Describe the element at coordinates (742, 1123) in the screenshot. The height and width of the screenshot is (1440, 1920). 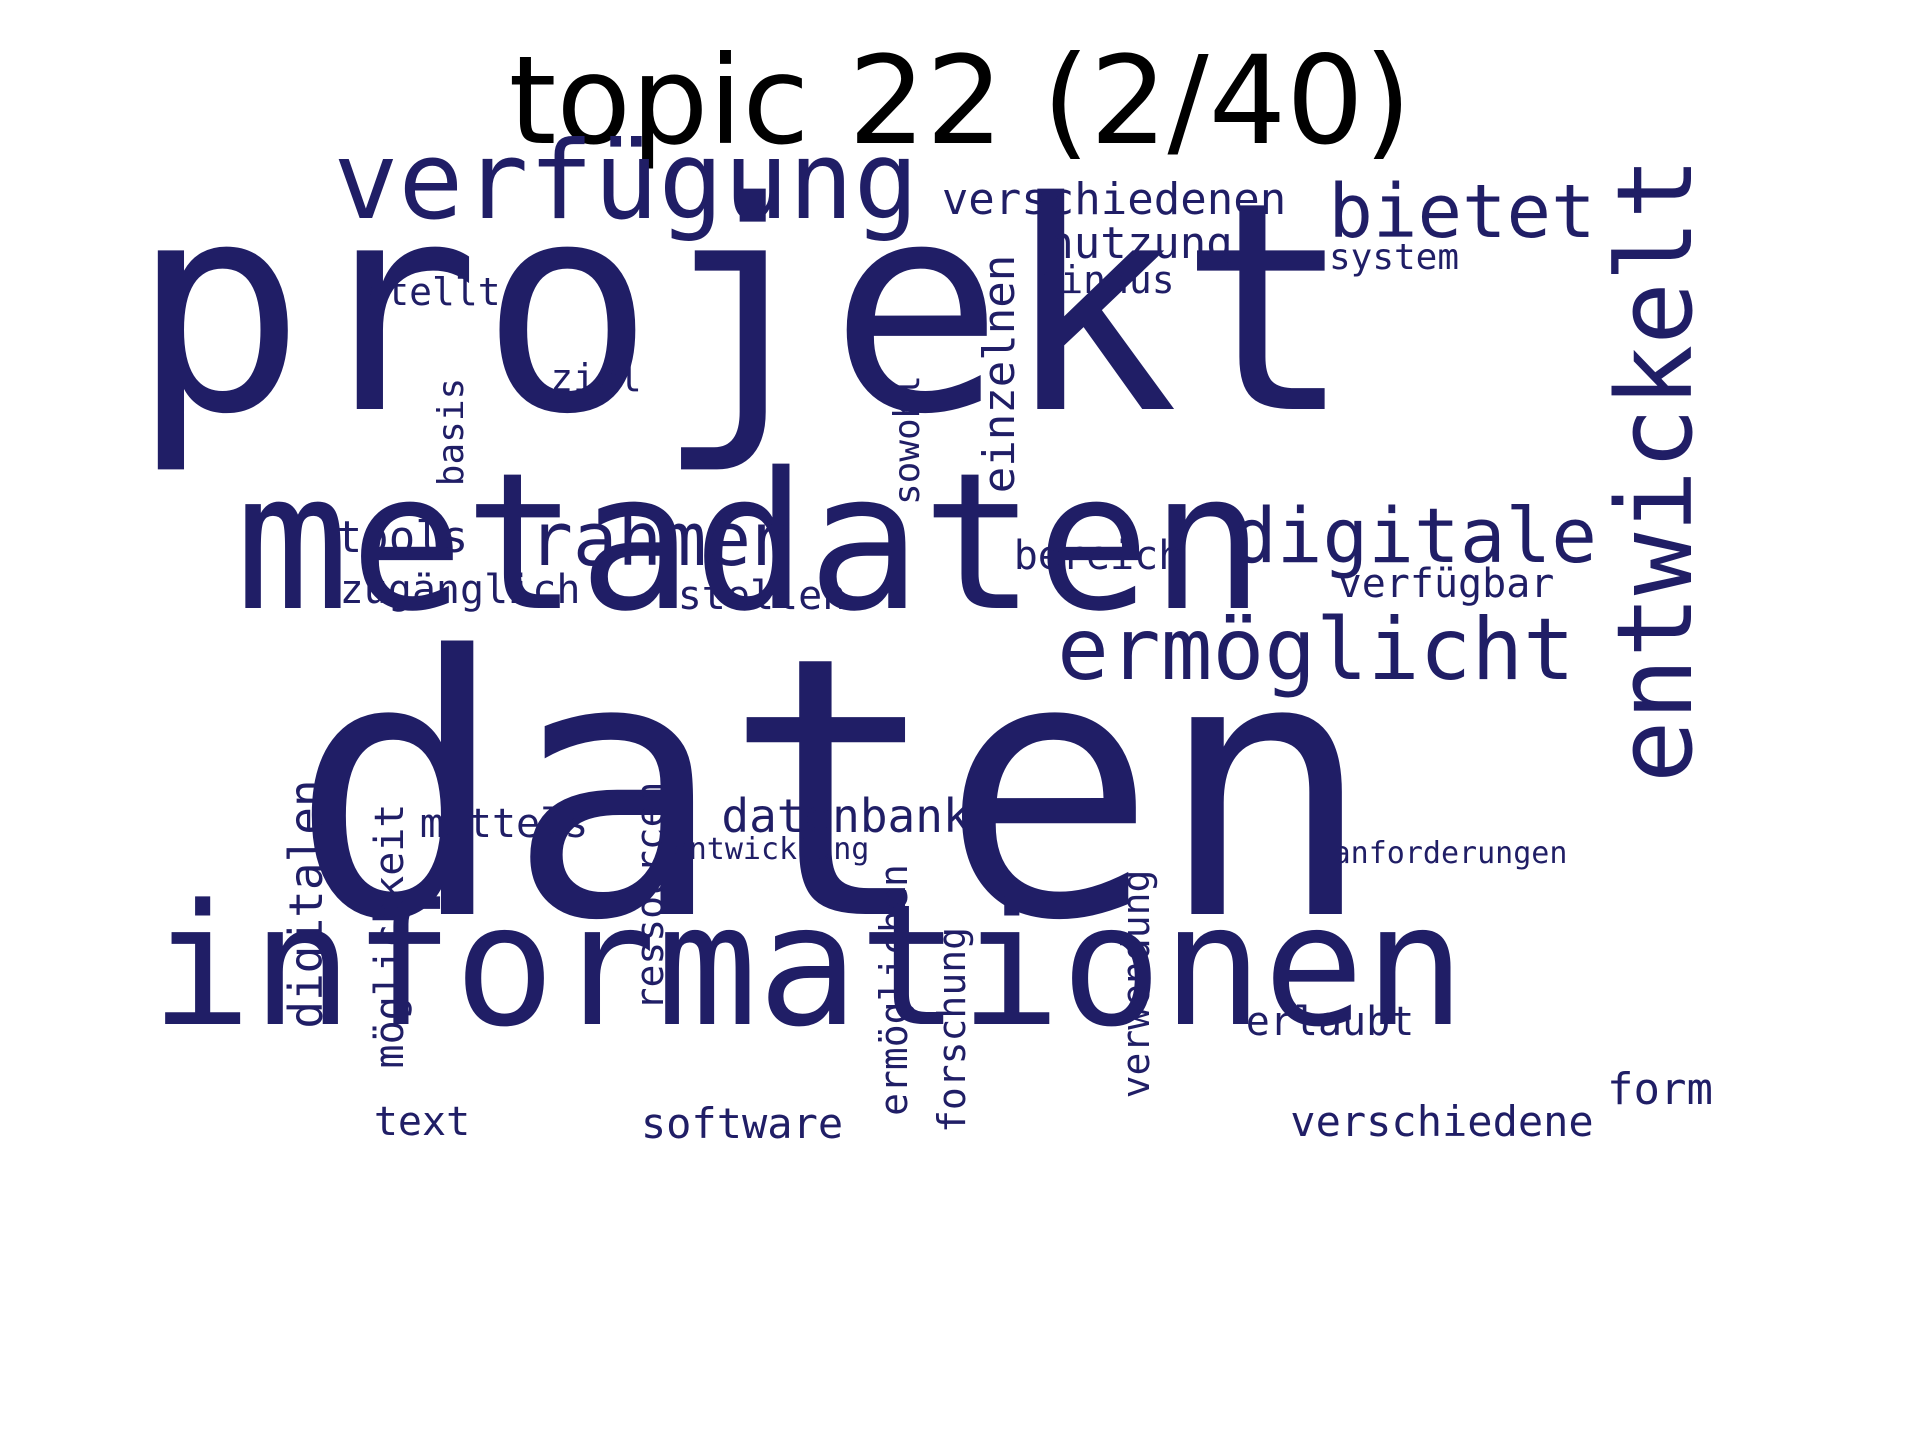
I see `word-software: software` at that location.